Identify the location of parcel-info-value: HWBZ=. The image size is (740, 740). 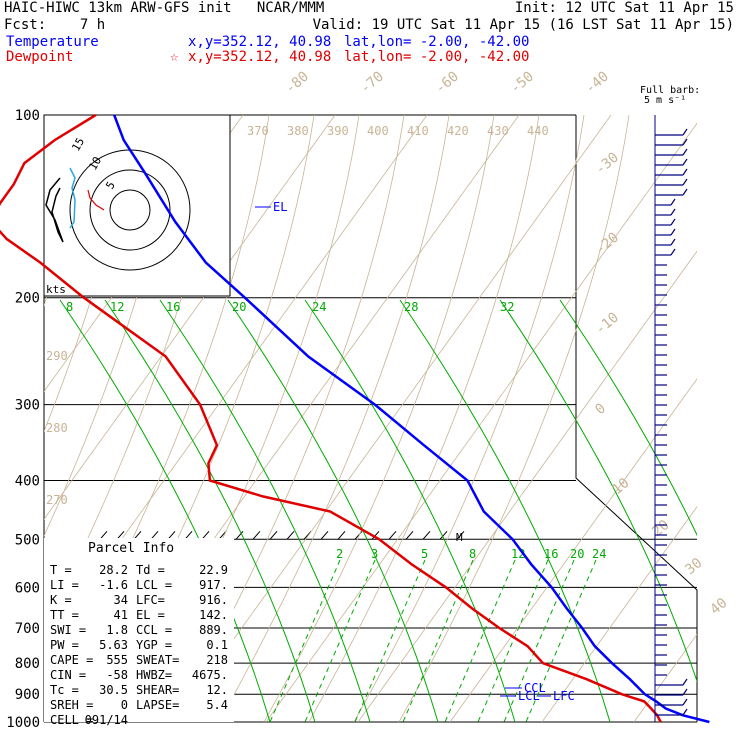
(154, 675).